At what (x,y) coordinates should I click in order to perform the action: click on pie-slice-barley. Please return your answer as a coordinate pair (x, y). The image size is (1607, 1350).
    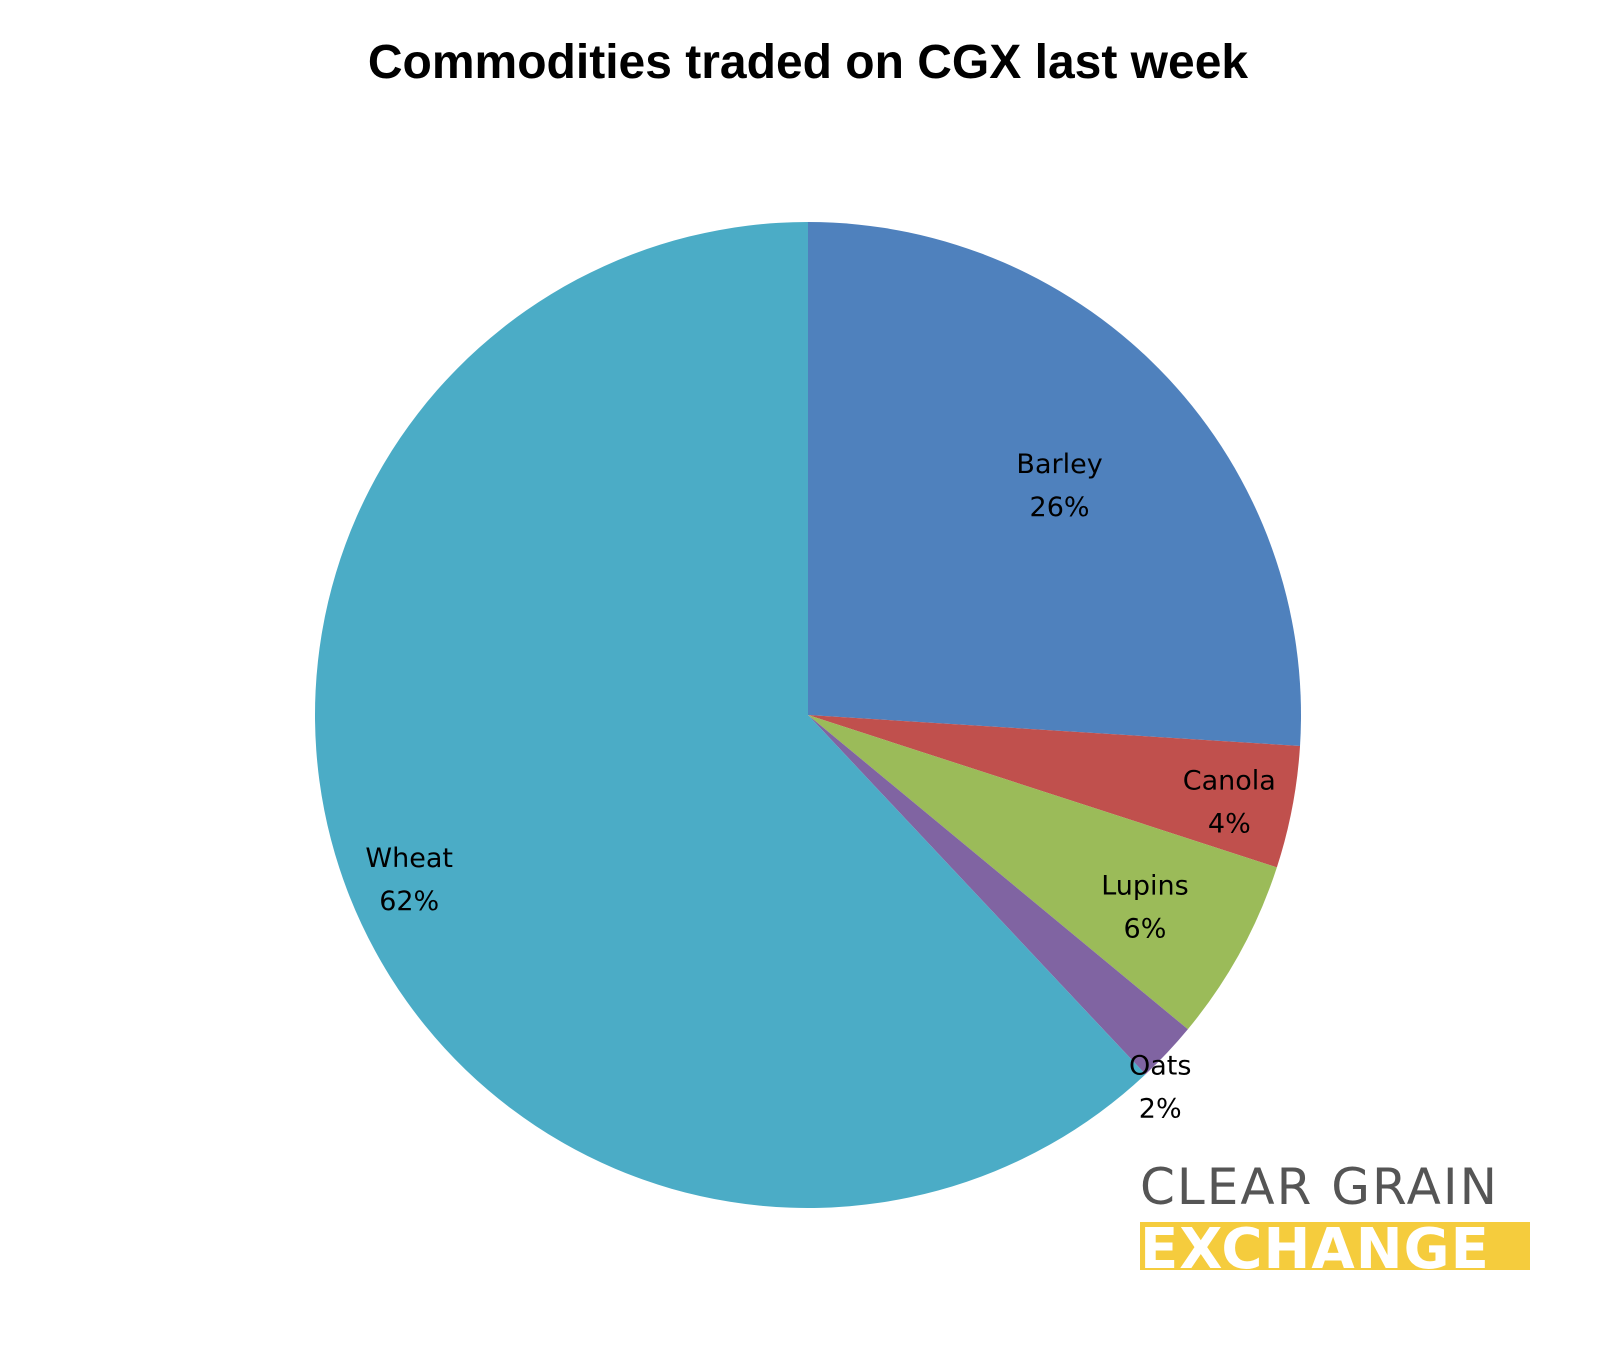
    Looking at the image, I should click on (1054, 484).